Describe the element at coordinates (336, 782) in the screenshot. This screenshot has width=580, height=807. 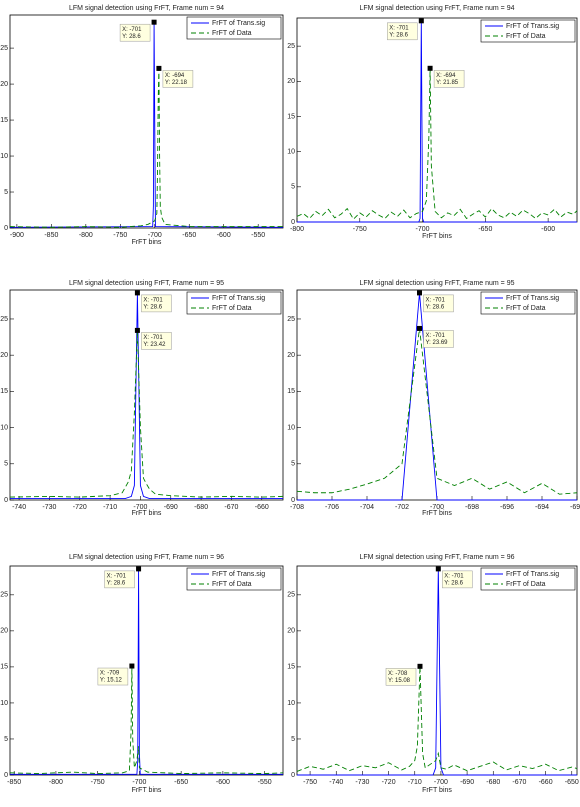
I see `x-tick-label: -740` at that location.